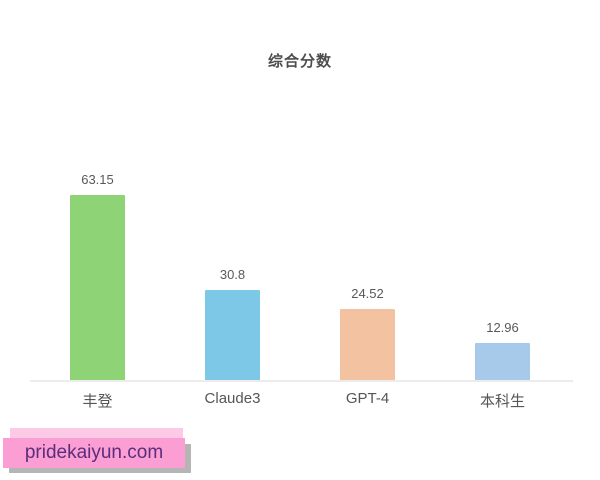  I want to click on chart-title: 综合分数, so click(299, 61).